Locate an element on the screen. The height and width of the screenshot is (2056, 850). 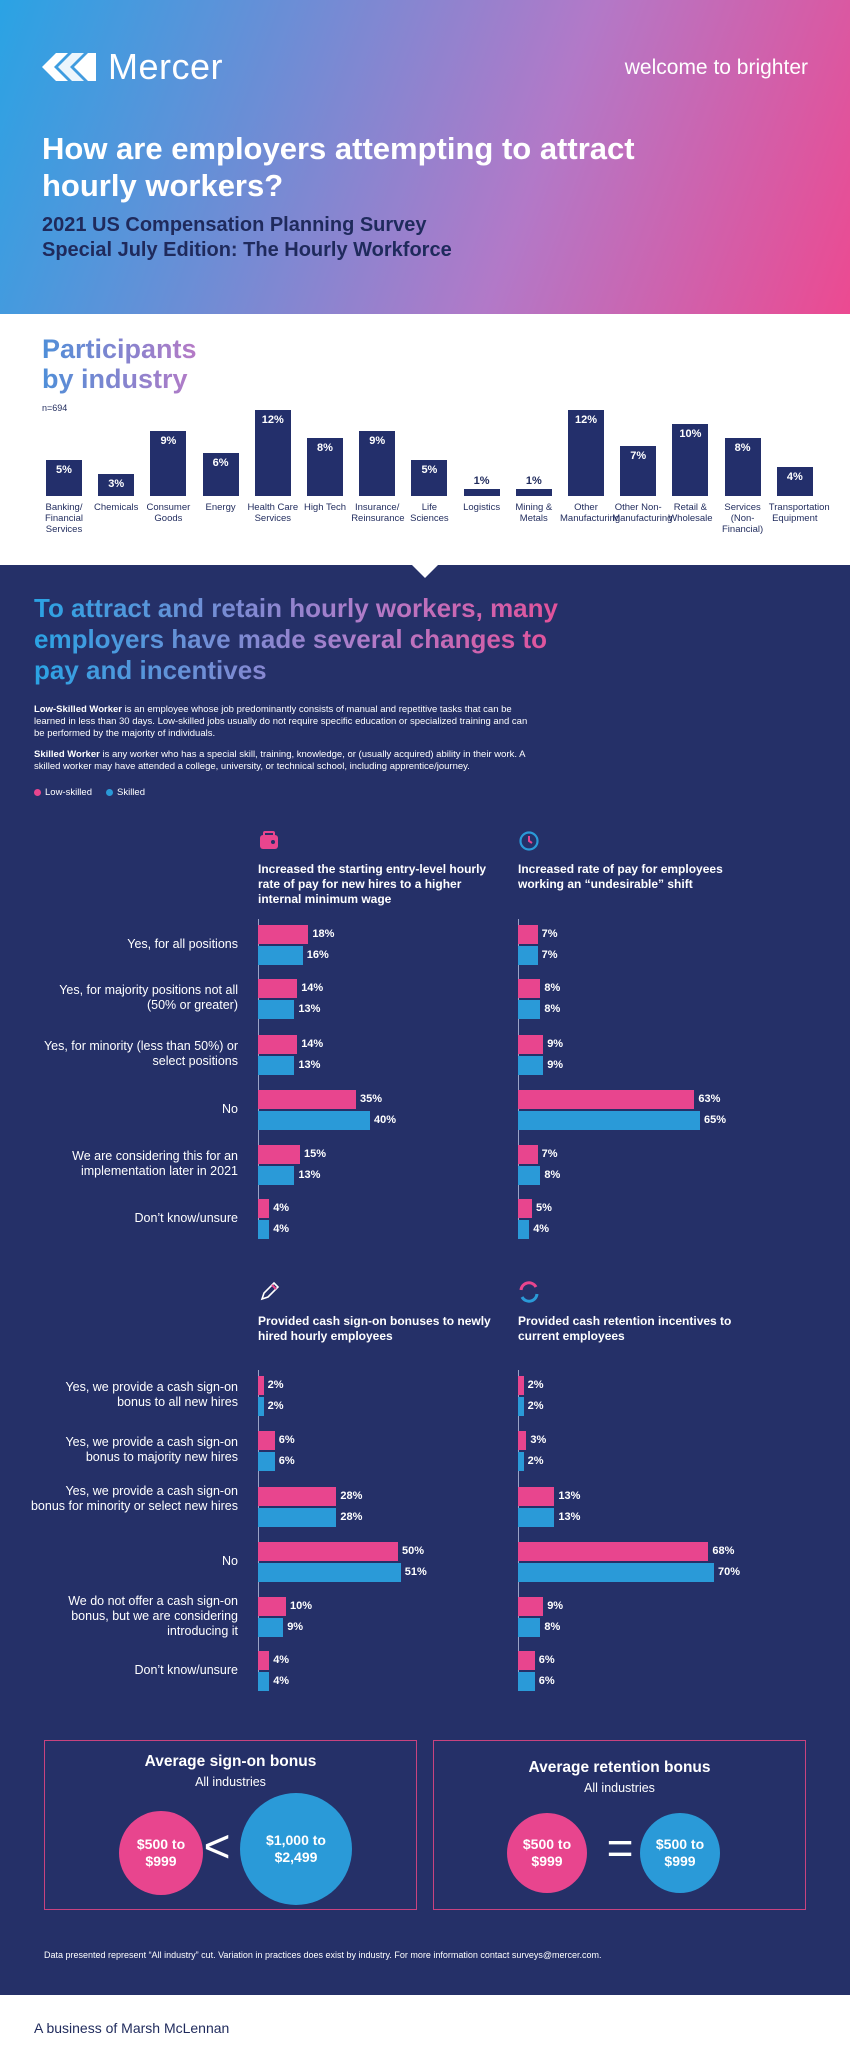
industry-label: Mining & Metals is located at coordinates (534, 513).